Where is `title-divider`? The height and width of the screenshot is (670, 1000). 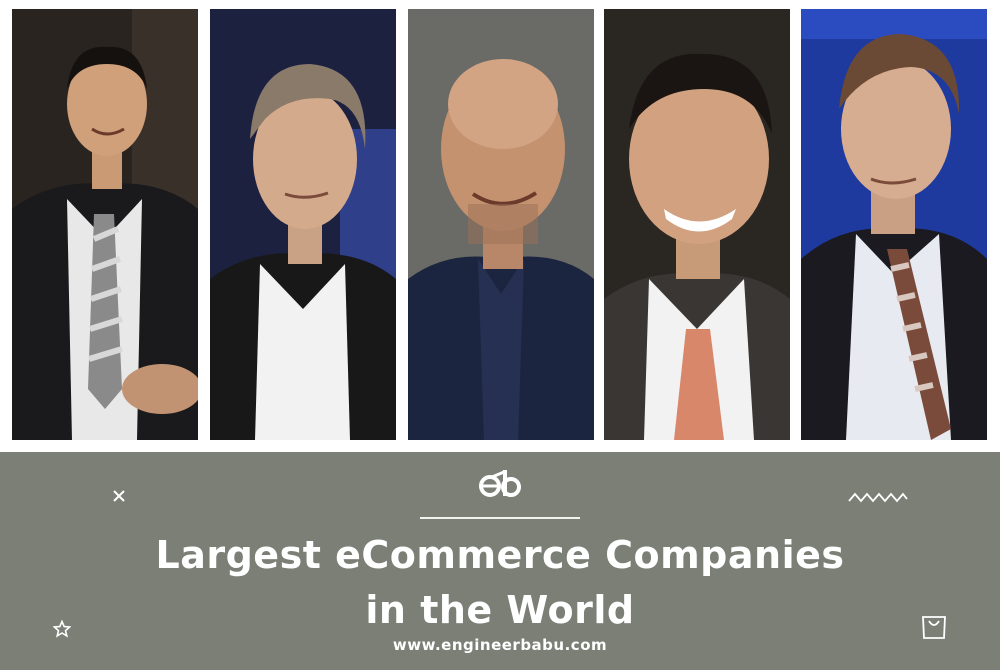 title-divider is located at coordinates (500, 518).